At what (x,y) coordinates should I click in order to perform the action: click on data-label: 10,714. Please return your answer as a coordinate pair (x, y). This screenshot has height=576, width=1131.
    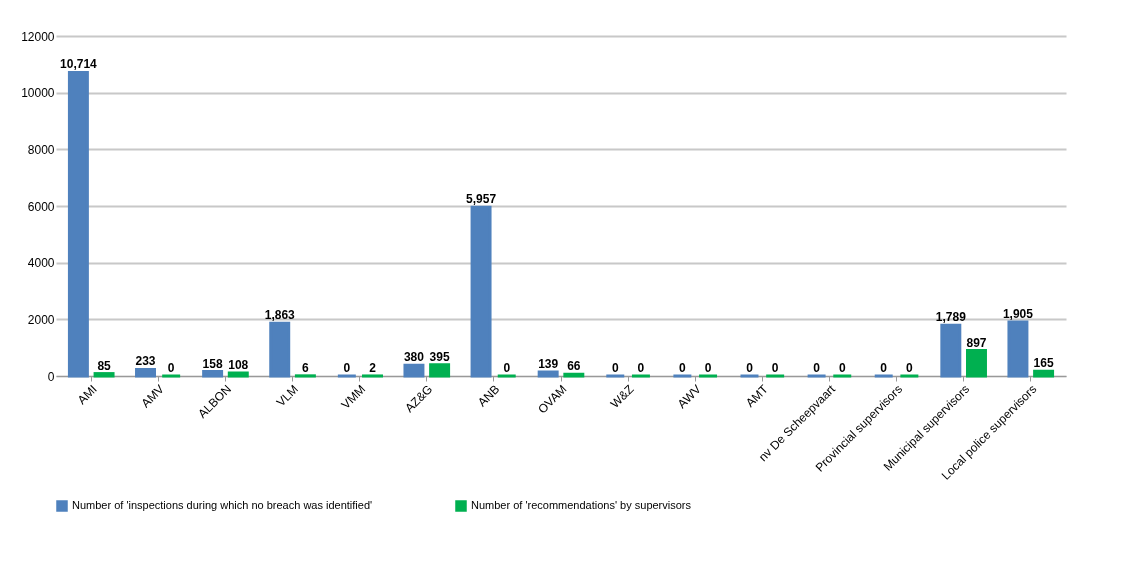
    Looking at the image, I should click on (79, 64).